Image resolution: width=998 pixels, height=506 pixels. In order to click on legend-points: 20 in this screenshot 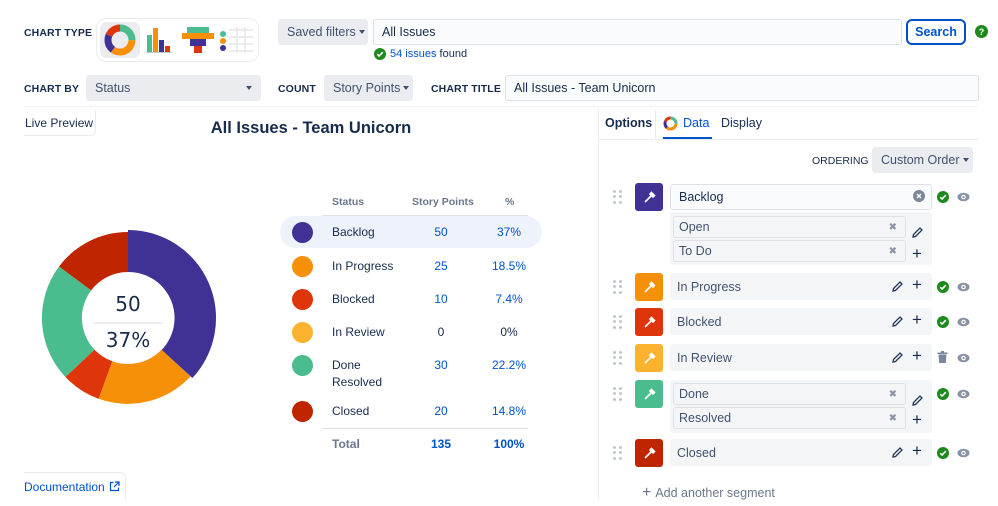, I will do `click(441, 411)`.